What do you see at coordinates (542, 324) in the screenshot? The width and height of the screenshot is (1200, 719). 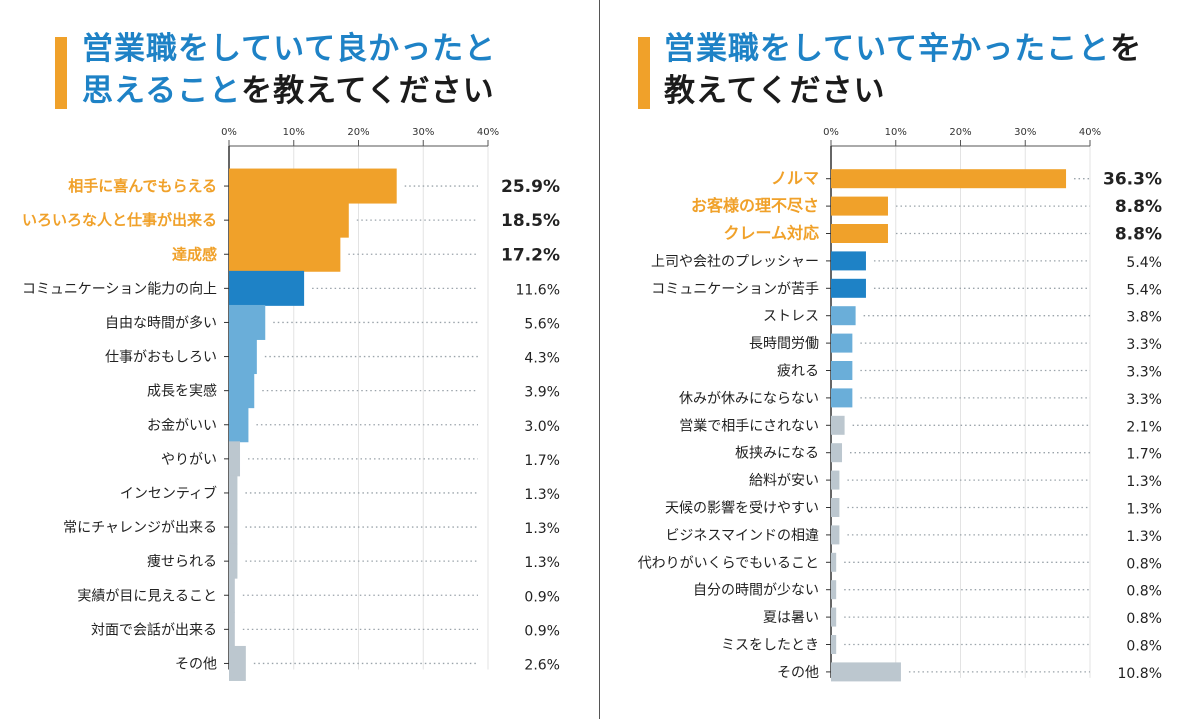 I see `value-label: 5.6%` at bounding box center [542, 324].